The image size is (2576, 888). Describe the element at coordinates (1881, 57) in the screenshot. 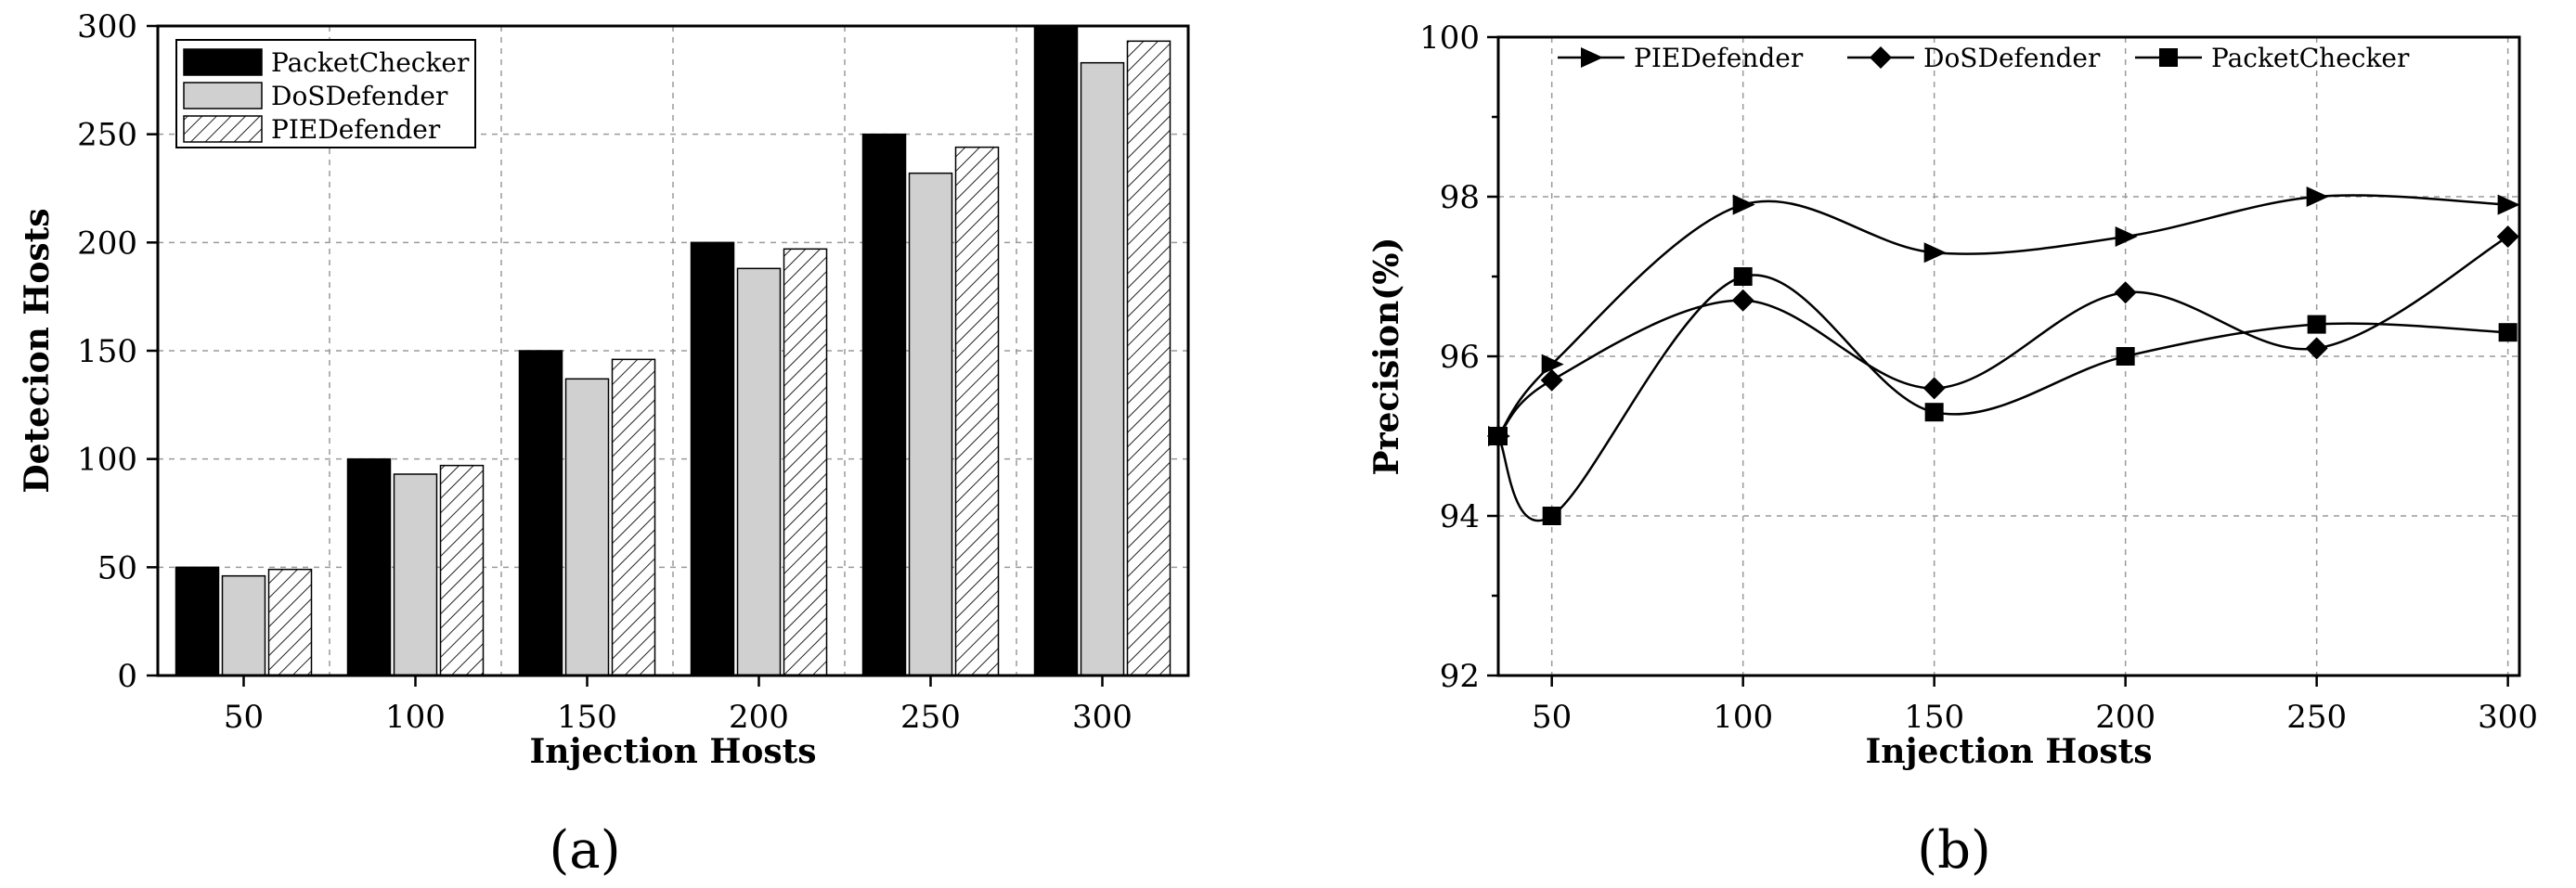

I see `legend-marker-dosdefender` at that location.